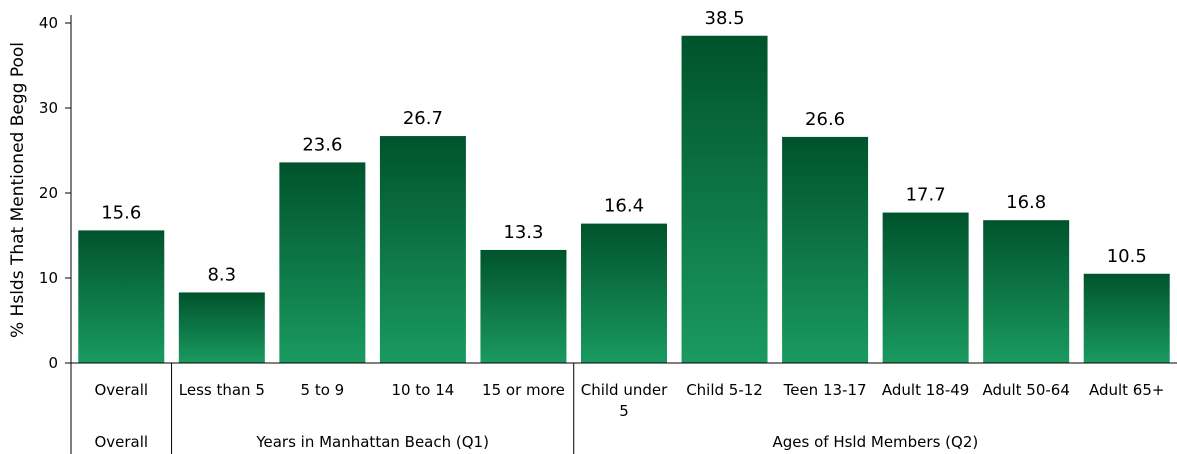 The width and height of the screenshot is (1177, 454). What do you see at coordinates (323, 390) in the screenshot?
I see `x-category-label: 5 to 9` at bounding box center [323, 390].